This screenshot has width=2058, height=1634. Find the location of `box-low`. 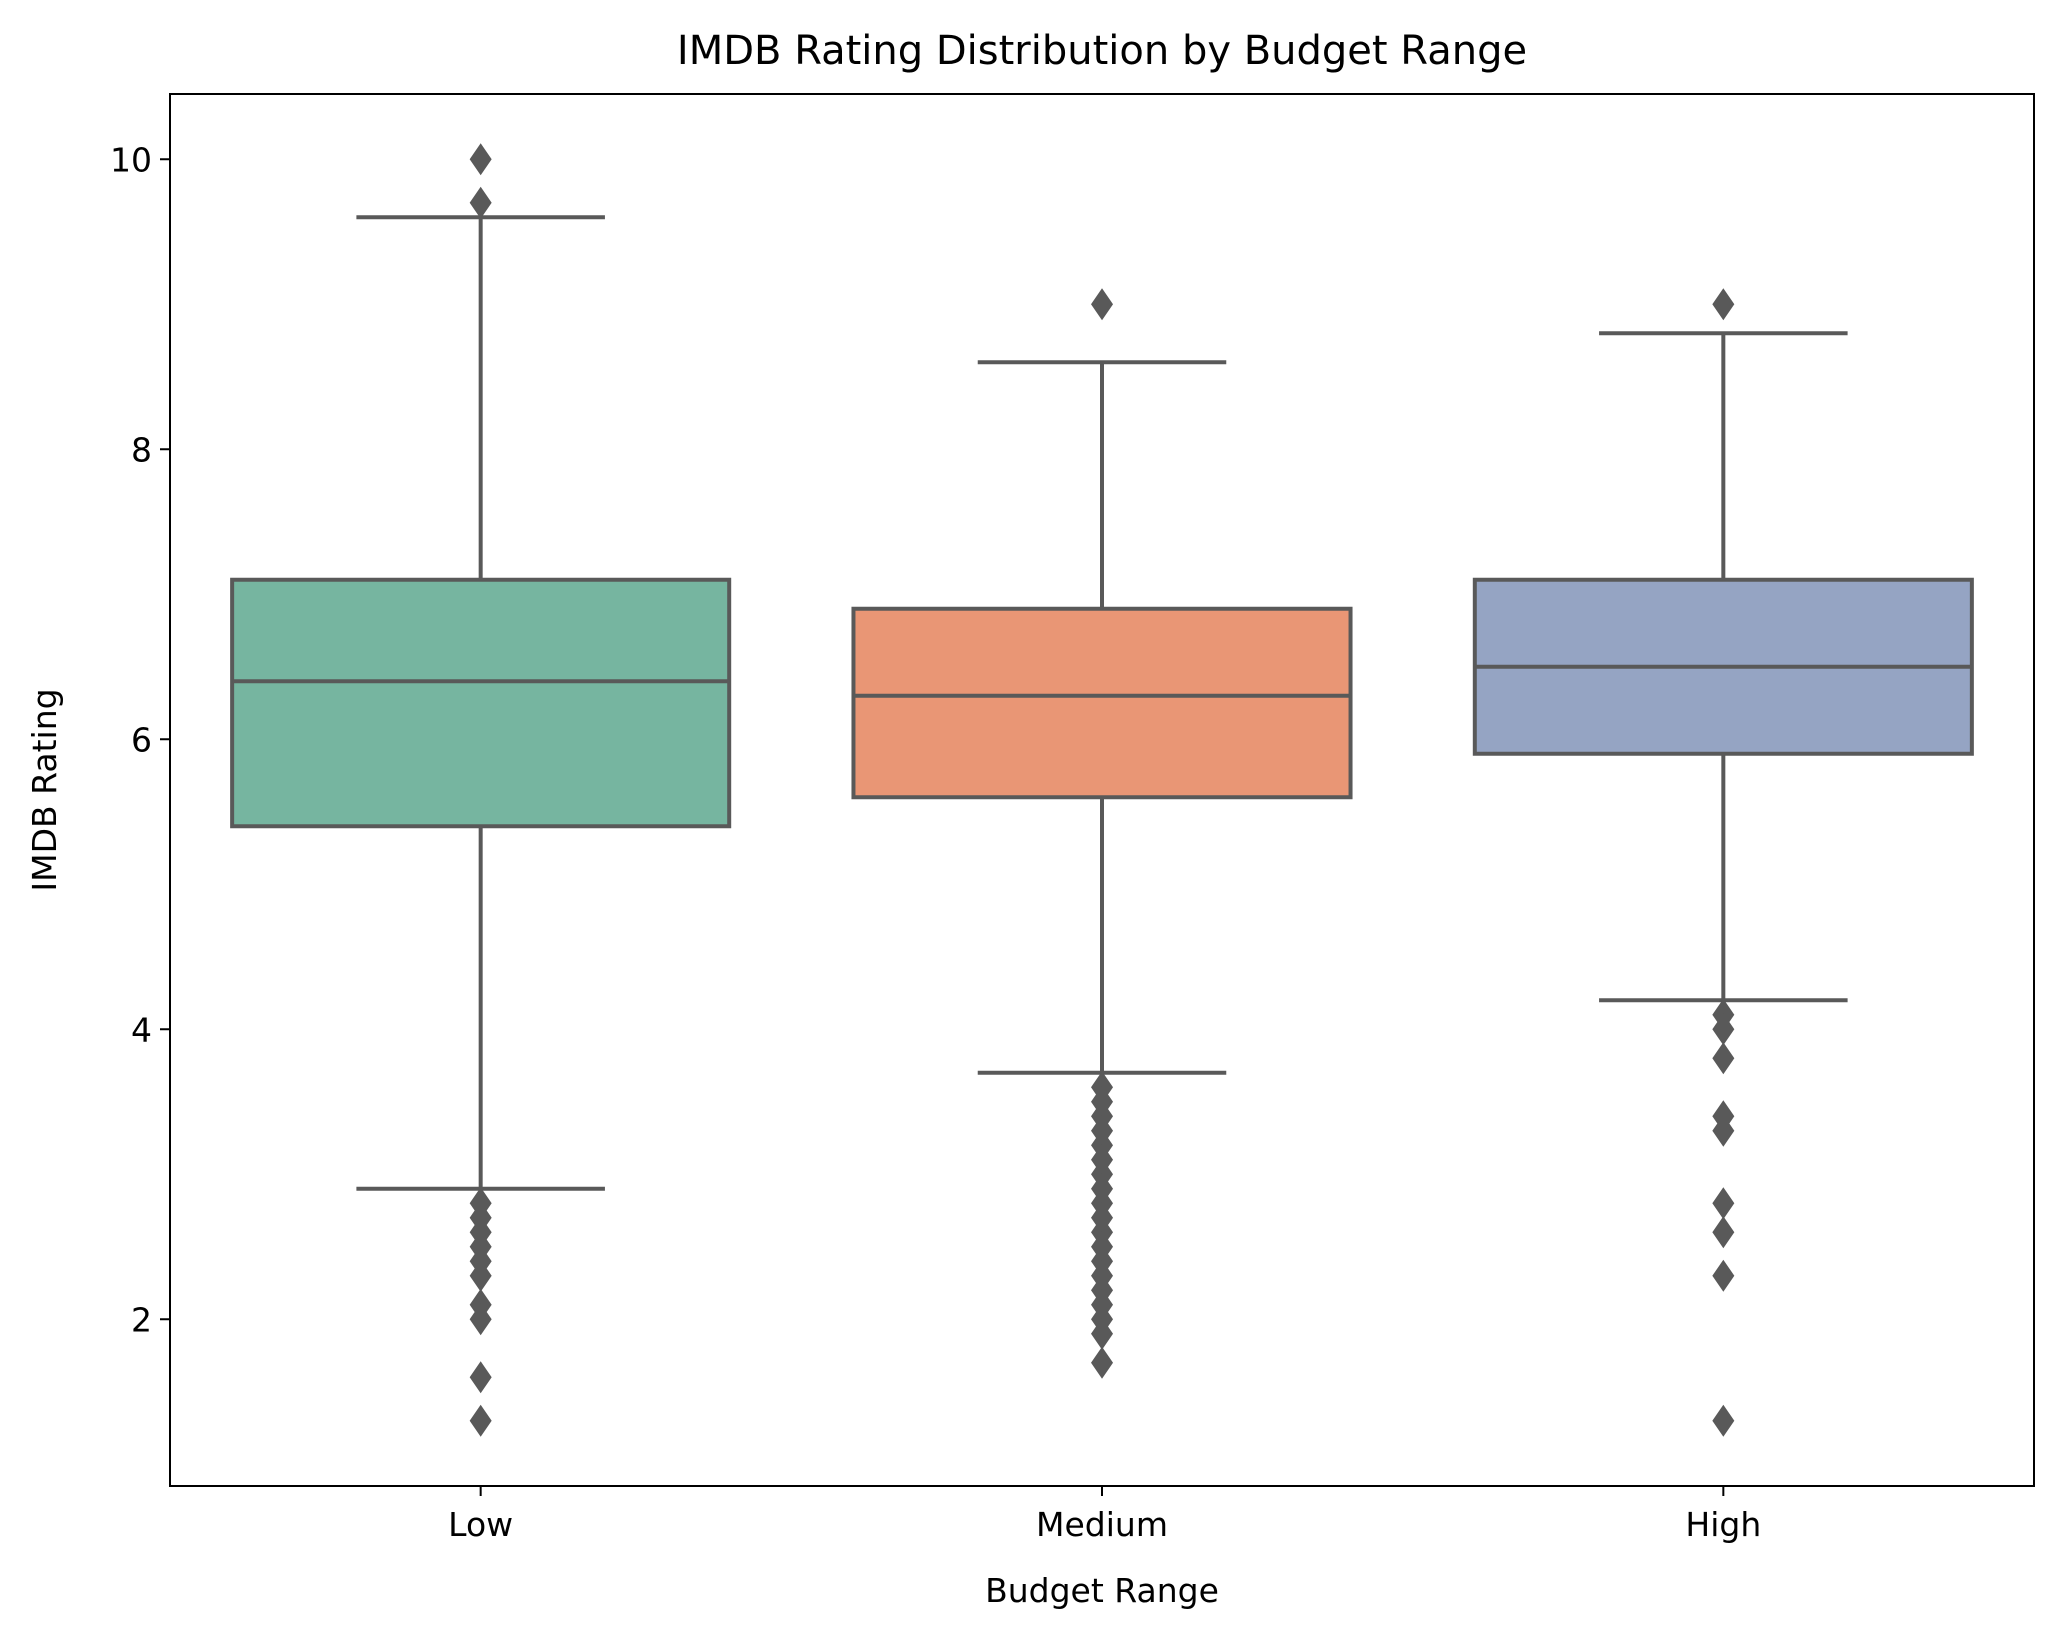

box-low is located at coordinates (481, 703).